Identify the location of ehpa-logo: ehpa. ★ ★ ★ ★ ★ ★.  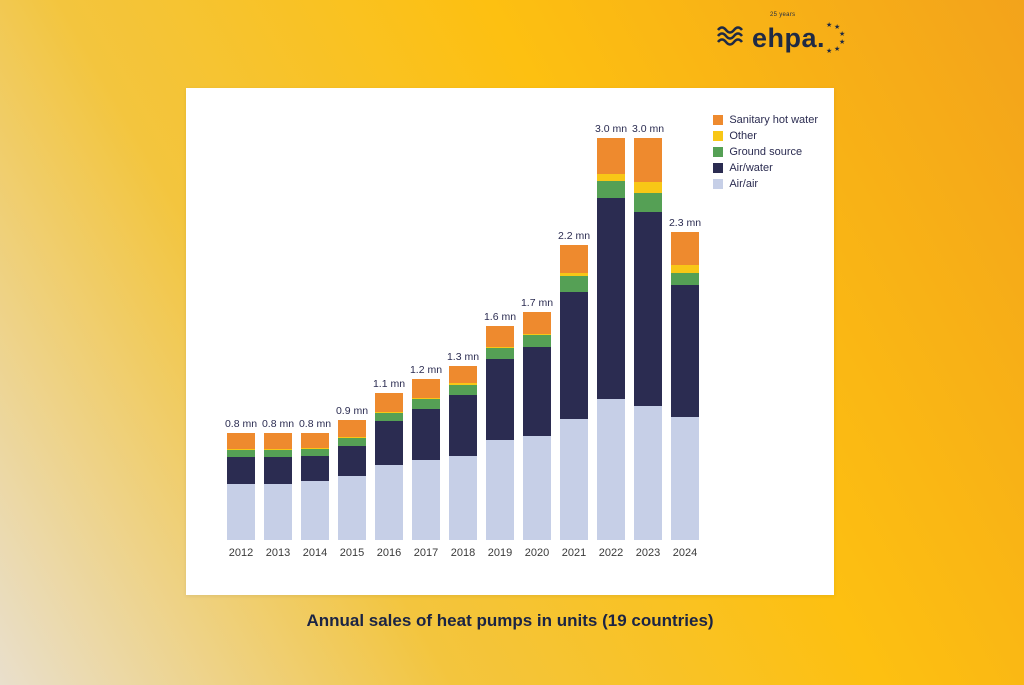
(782, 38).